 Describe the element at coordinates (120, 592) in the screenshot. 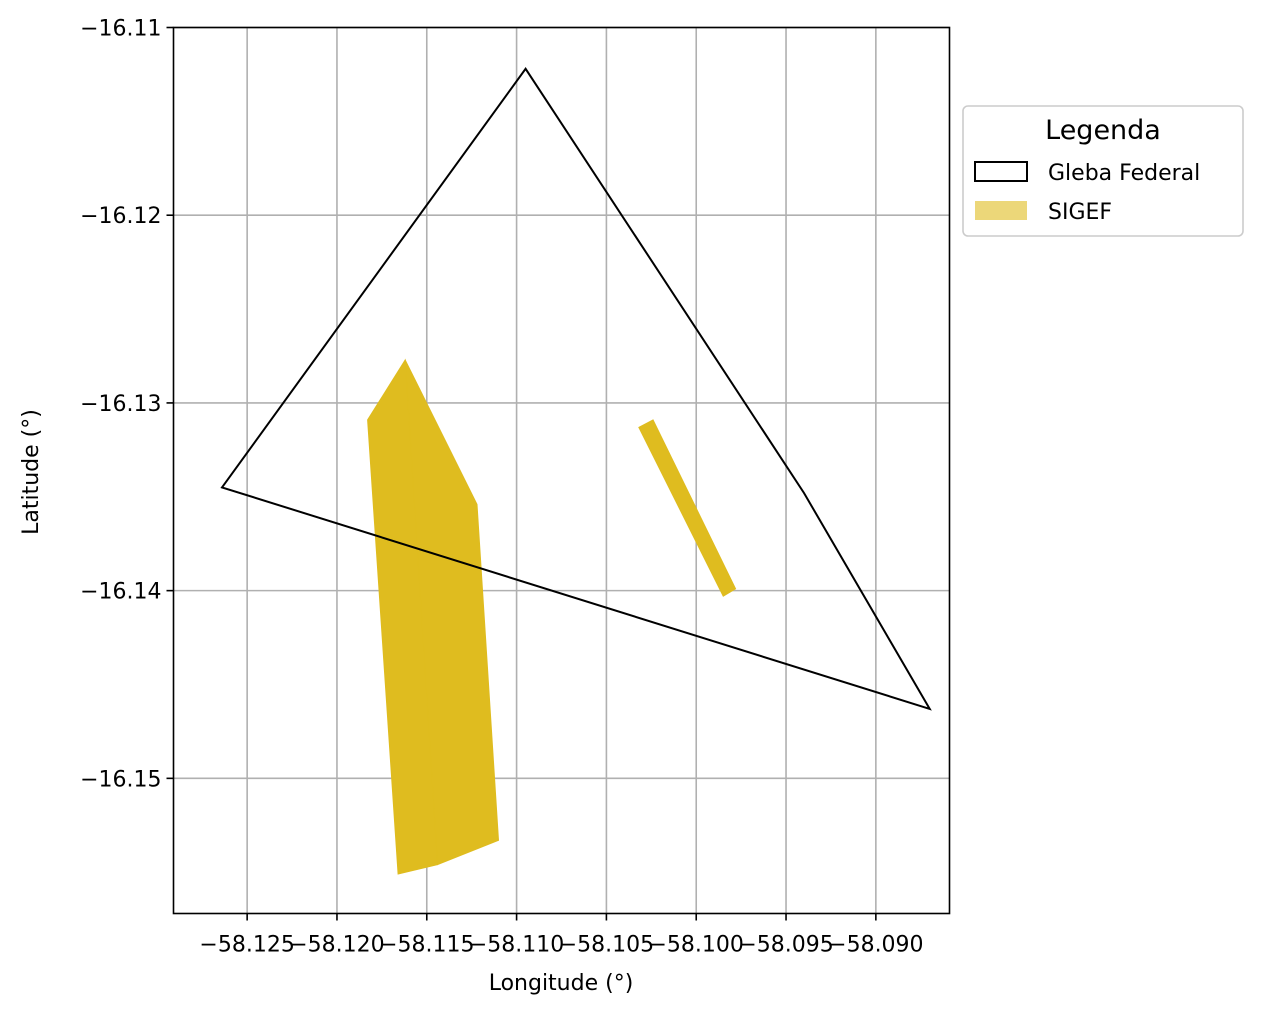

I see `y-tick-label: −16.14` at that location.